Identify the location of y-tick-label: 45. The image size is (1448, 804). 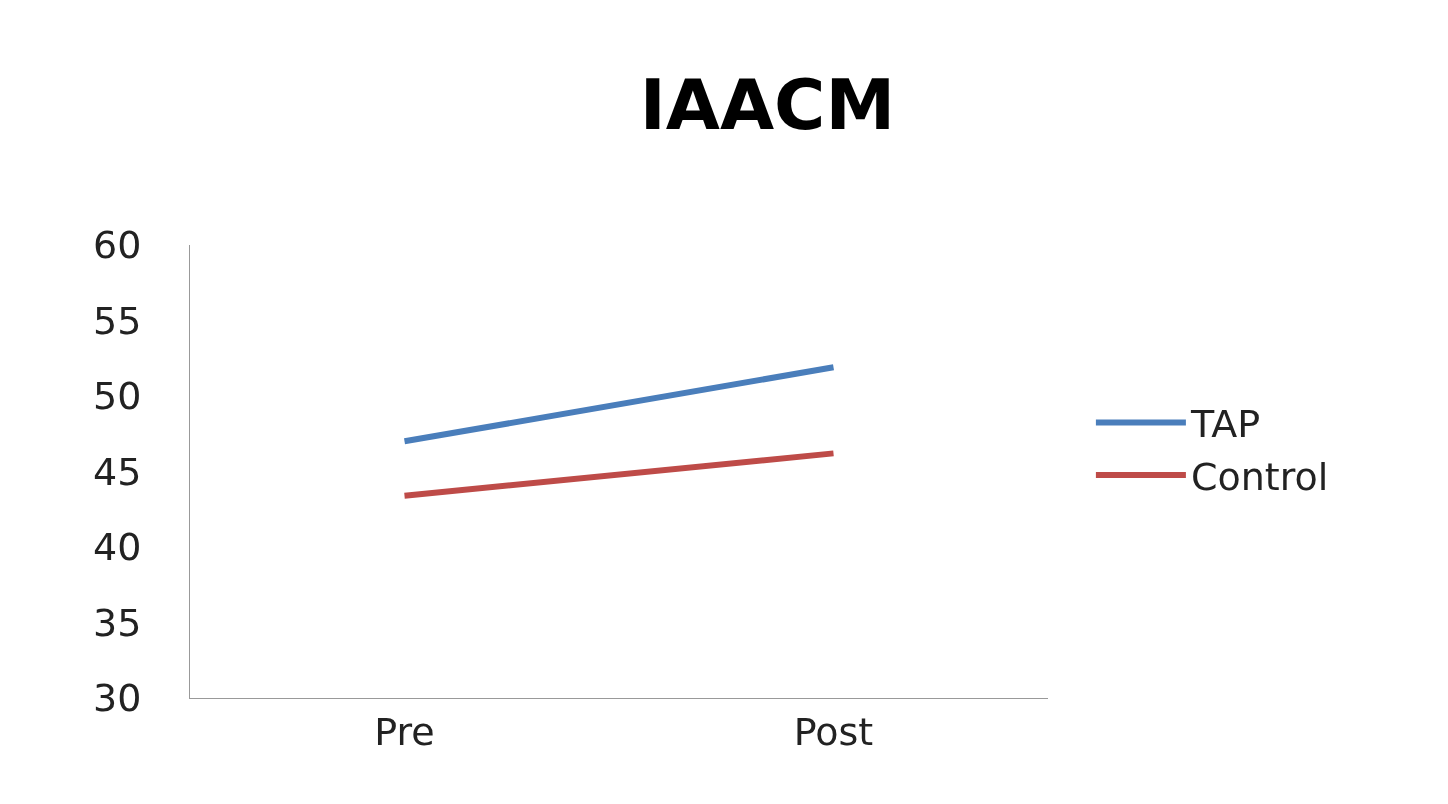
(117, 471).